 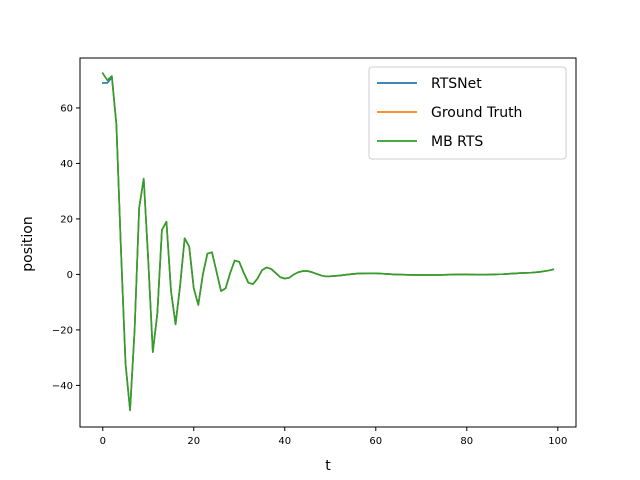 I want to click on x-tick-label: 100, so click(x=557, y=441).